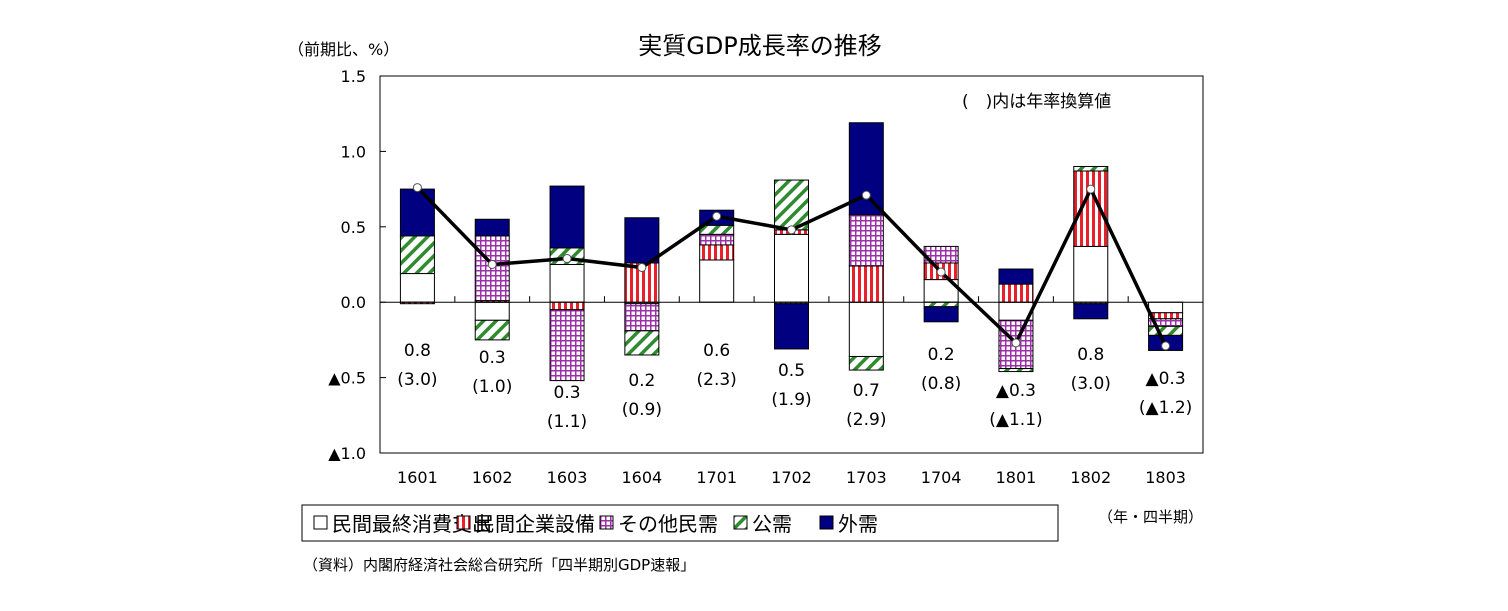  What do you see at coordinates (791, 477) in the screenshot?
I see `x-tick-label: 1702` at bounding box center [791, 477].